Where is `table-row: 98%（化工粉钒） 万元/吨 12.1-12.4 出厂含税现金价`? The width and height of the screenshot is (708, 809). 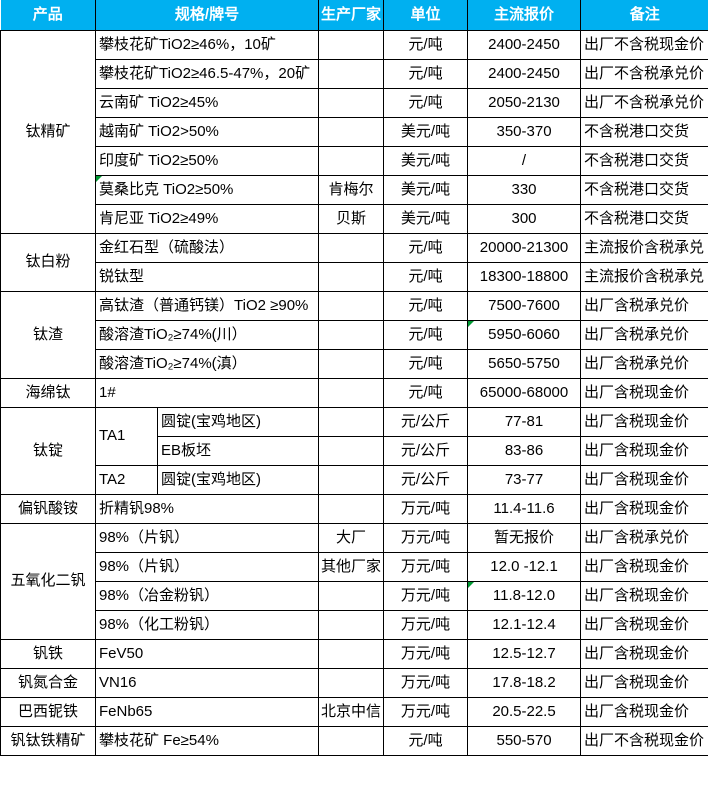 table-row: 98%（化工粉钒） 万元/吨 12.1-12.4 出厂含税现金价 is located at coordinates (354, 624).